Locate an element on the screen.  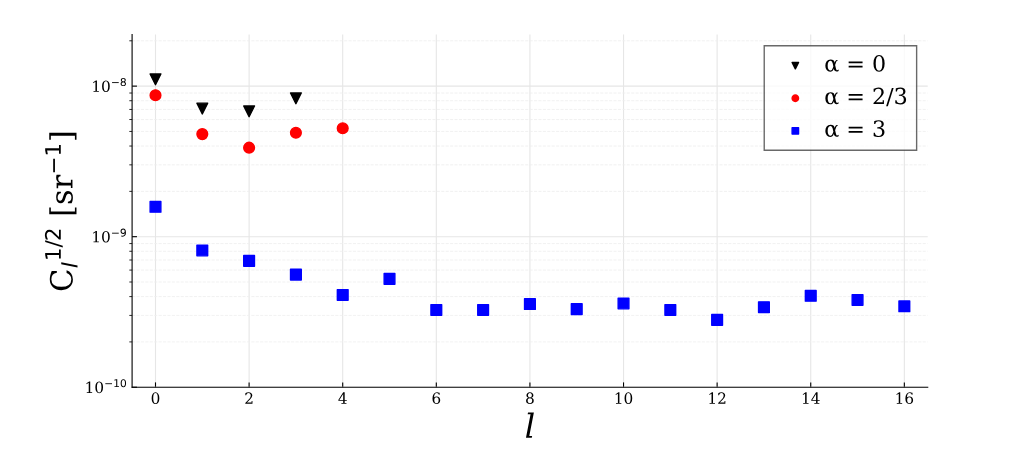
x-tick-label: 8 is located at coordinates (530, 398).